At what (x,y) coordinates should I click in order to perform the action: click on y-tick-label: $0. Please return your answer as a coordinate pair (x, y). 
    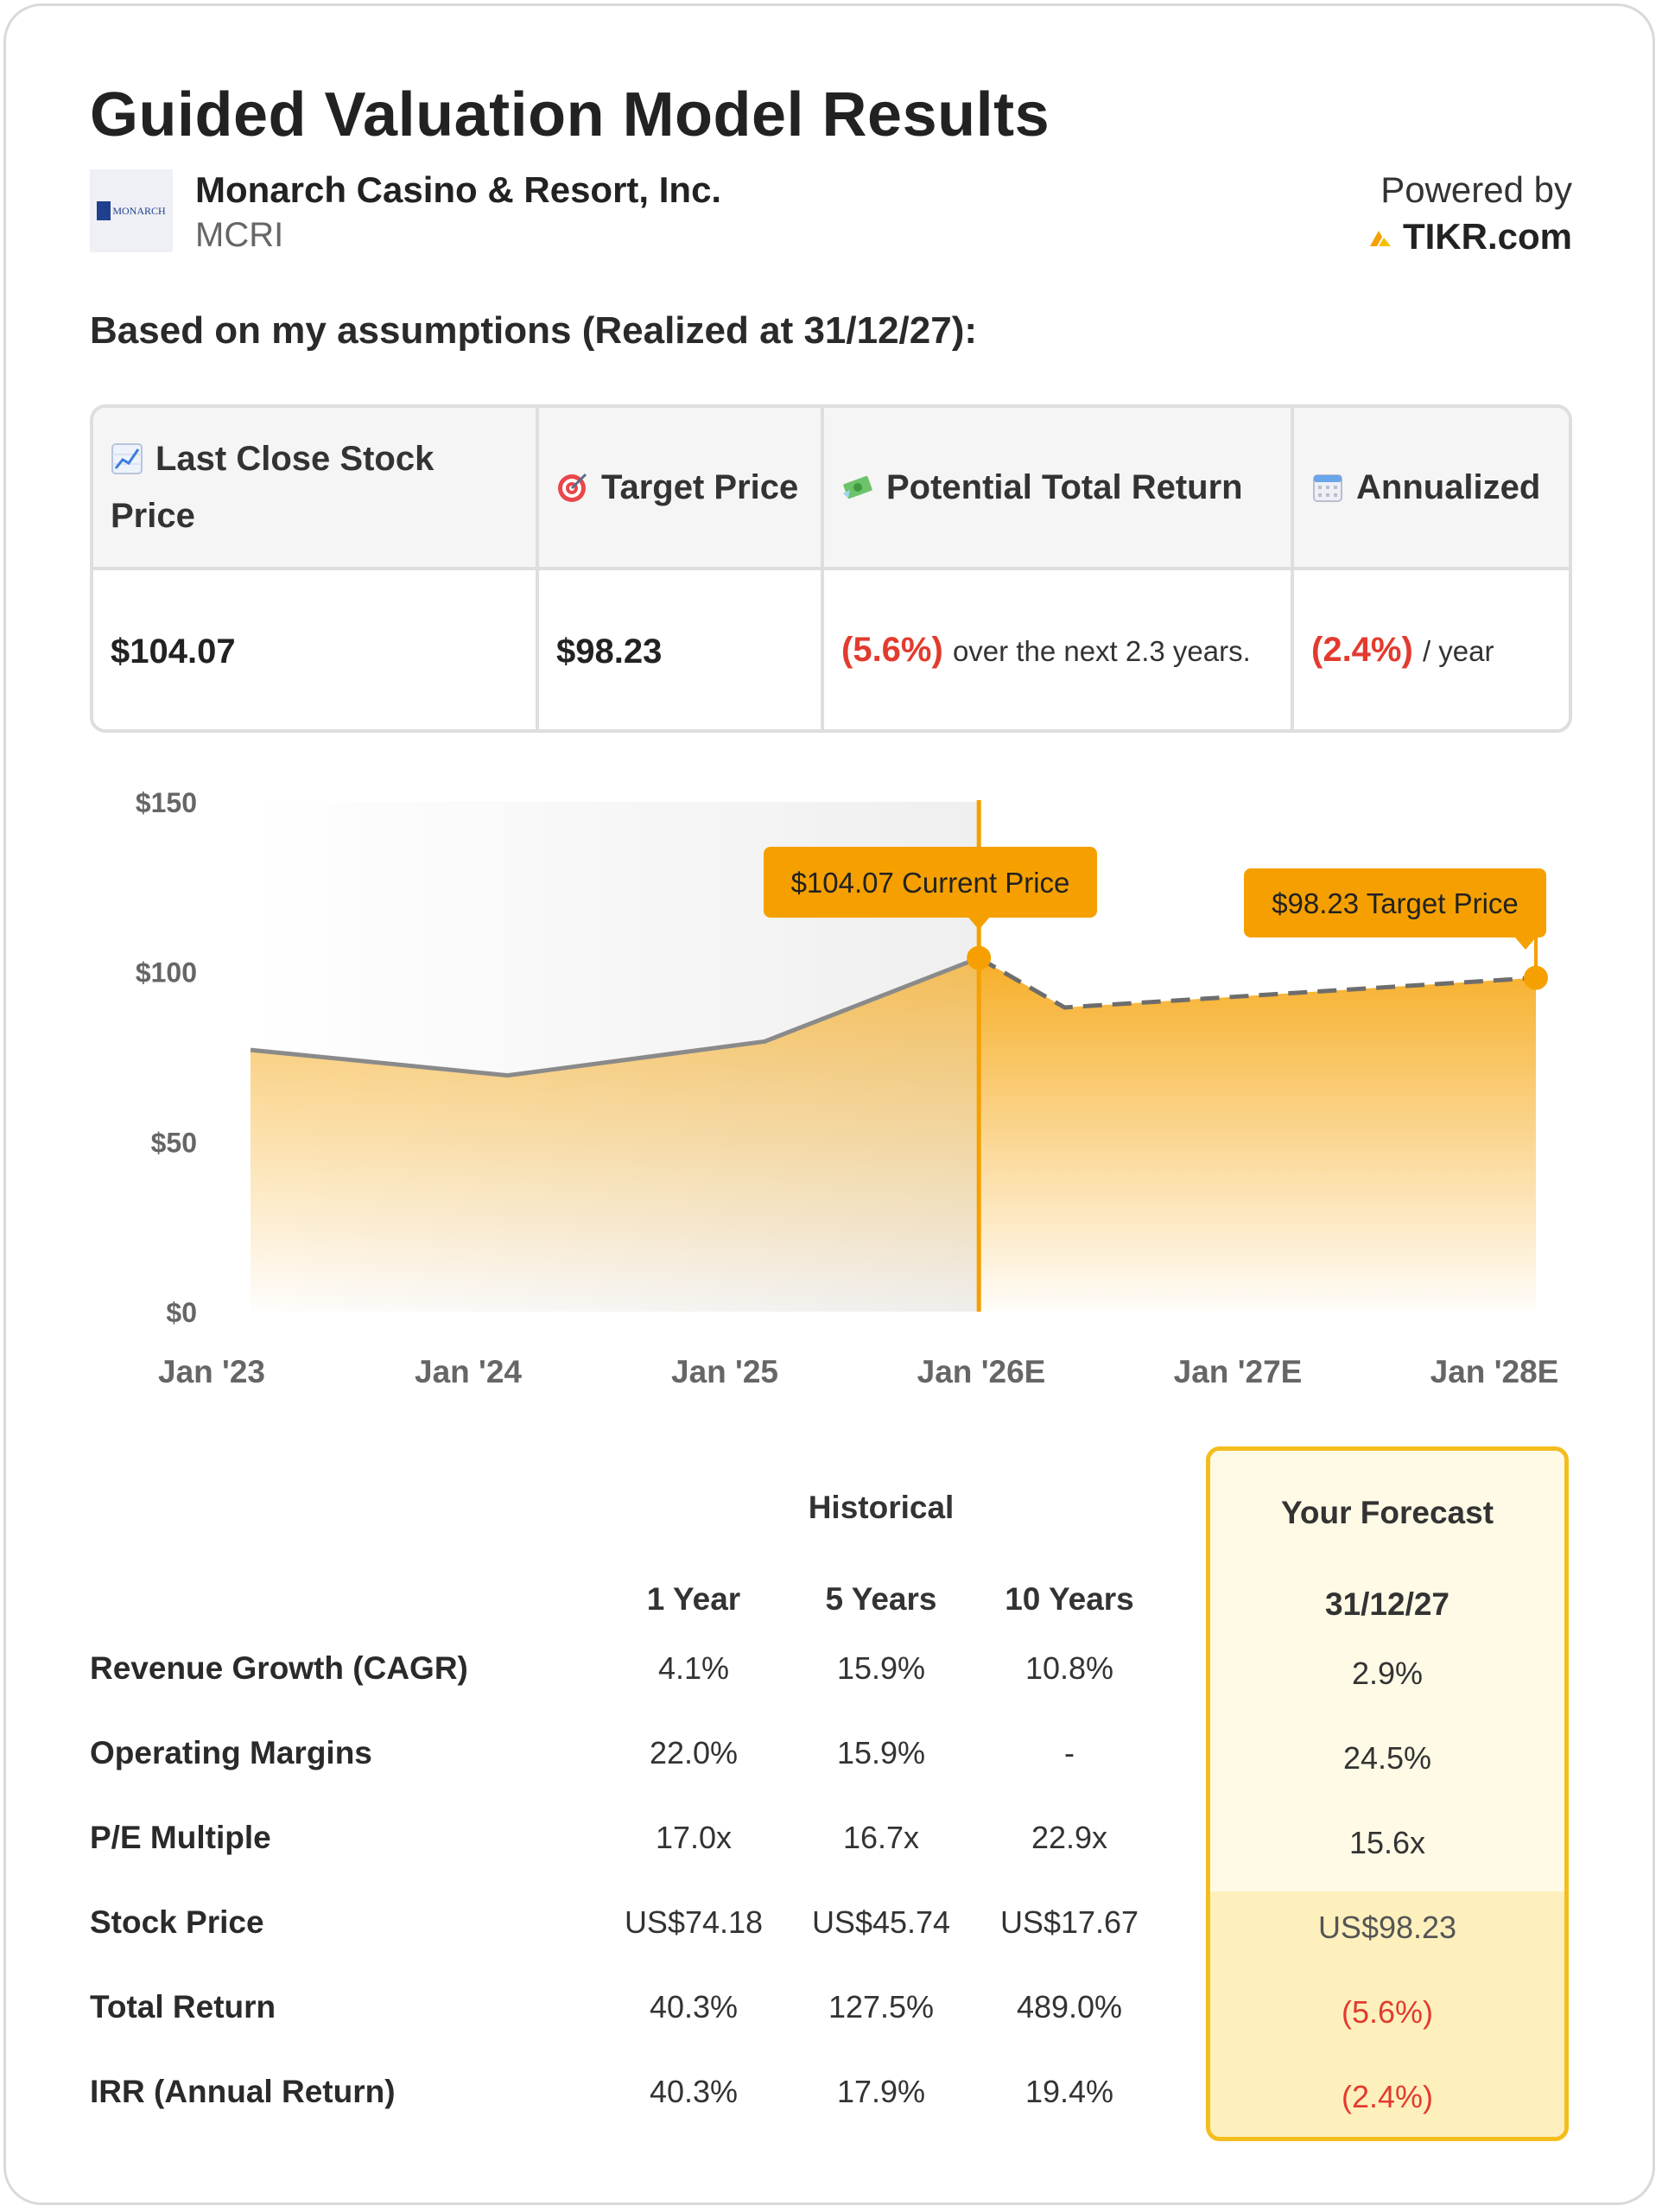
    Looking at the image, I should click on (181, 1312).